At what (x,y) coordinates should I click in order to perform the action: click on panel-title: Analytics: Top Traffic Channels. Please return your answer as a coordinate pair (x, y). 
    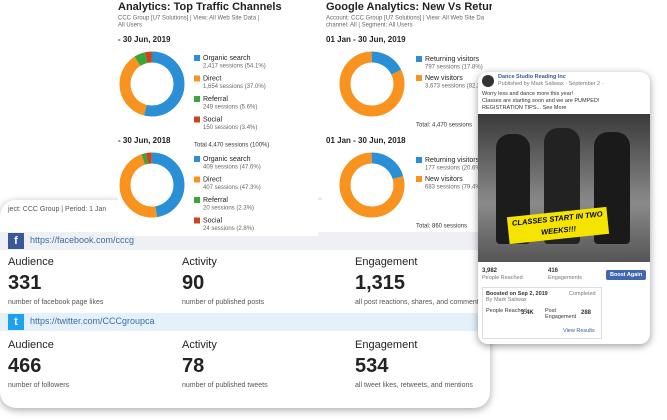
    Looking at the image, I should click on (200, 7).